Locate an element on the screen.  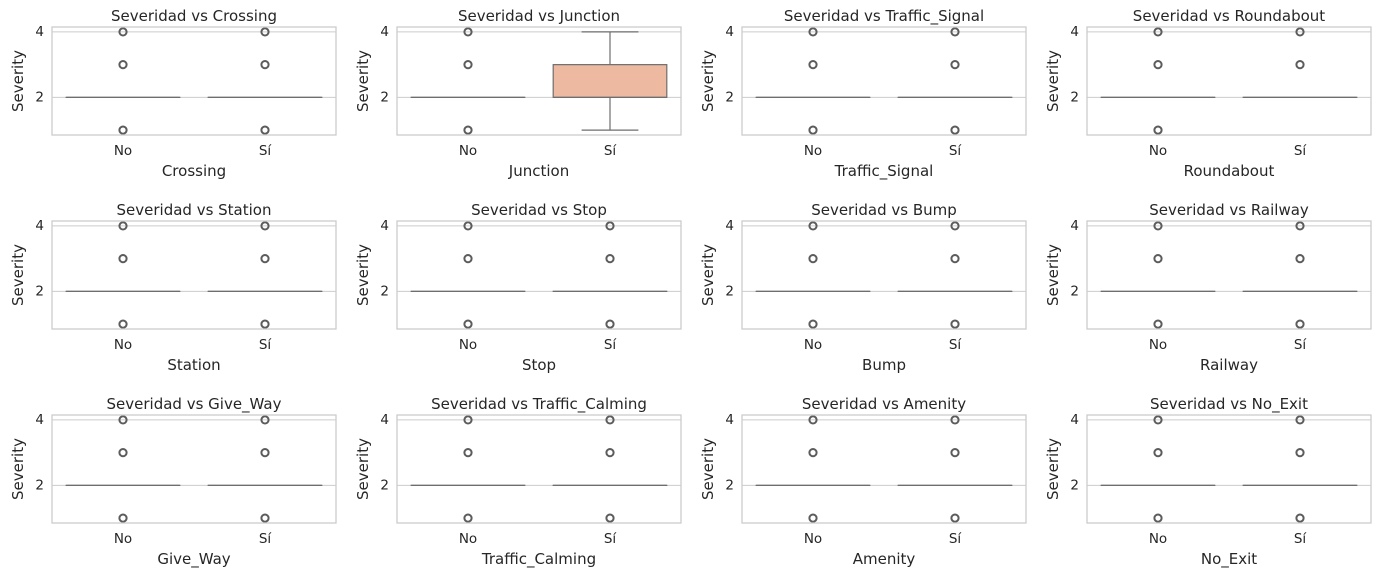
subplot-title: Severidad vs Crossing is located at coordinates (194, 16).